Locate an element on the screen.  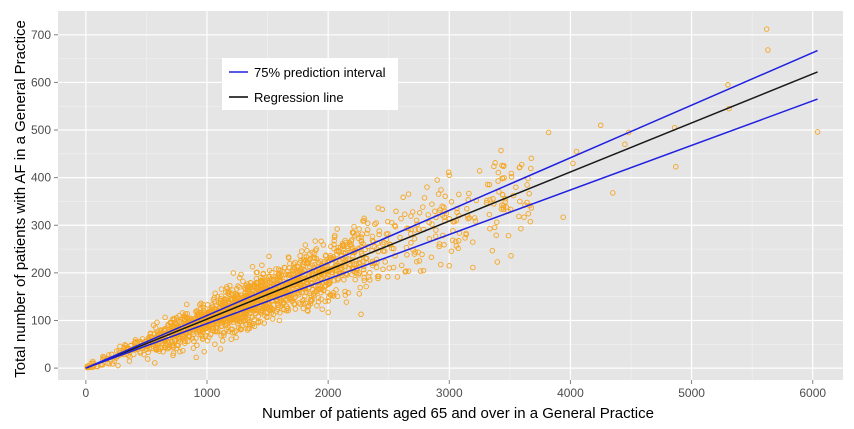
legend: 75% prediction interval Regression line is located at coordinates (310, 84).